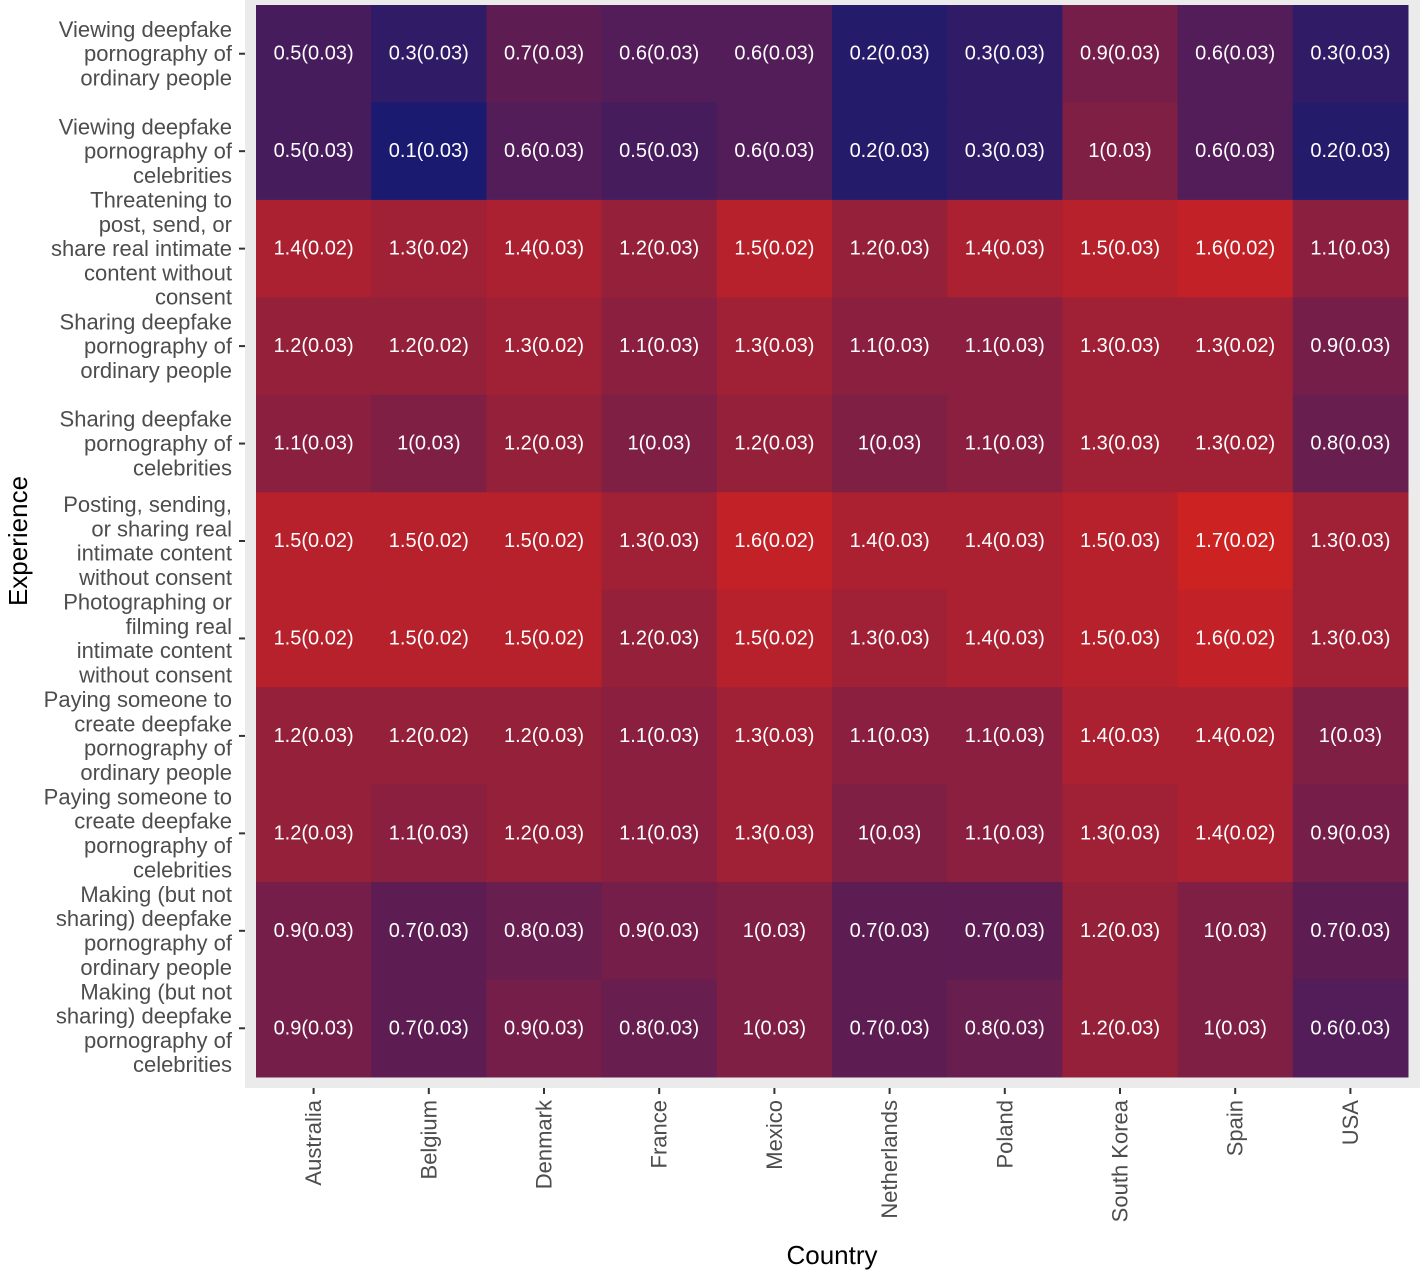 This screenshot has width=1428, height=1278. What do you see at coordinates (144, 918) in the screenshot?
I see `y-tick-label-line: sharing) deepfake` at bounding box center [144, 918].